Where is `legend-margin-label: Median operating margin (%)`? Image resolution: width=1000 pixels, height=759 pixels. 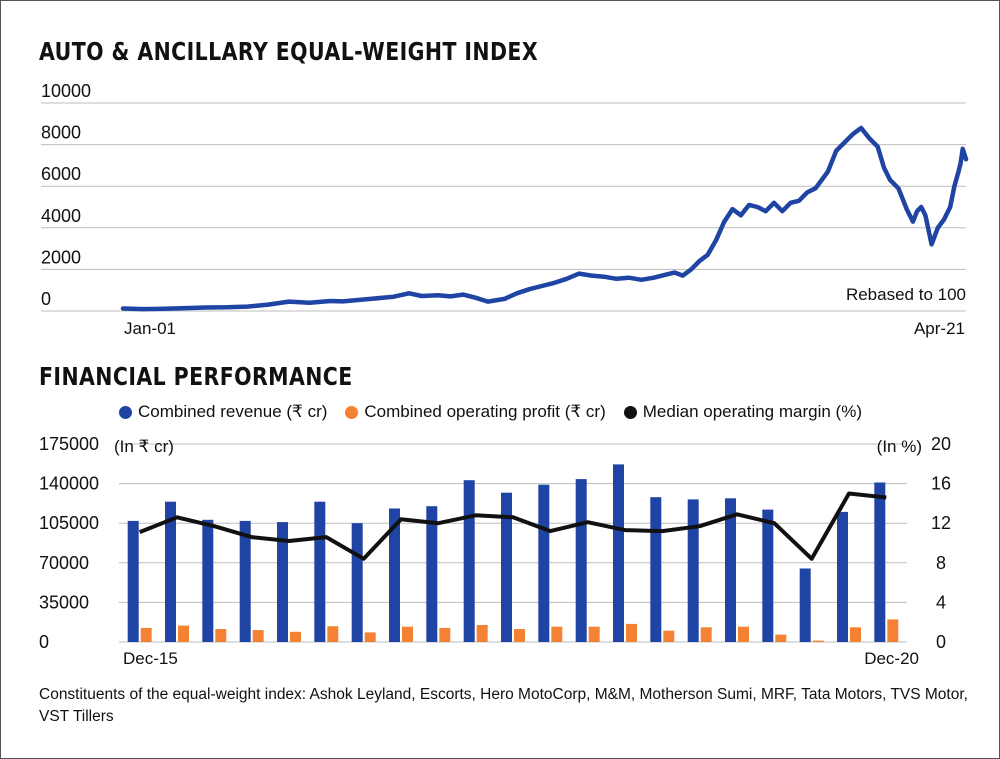
legend-margin-label: Median operating margin (%) is located at coordinates (752, 411).